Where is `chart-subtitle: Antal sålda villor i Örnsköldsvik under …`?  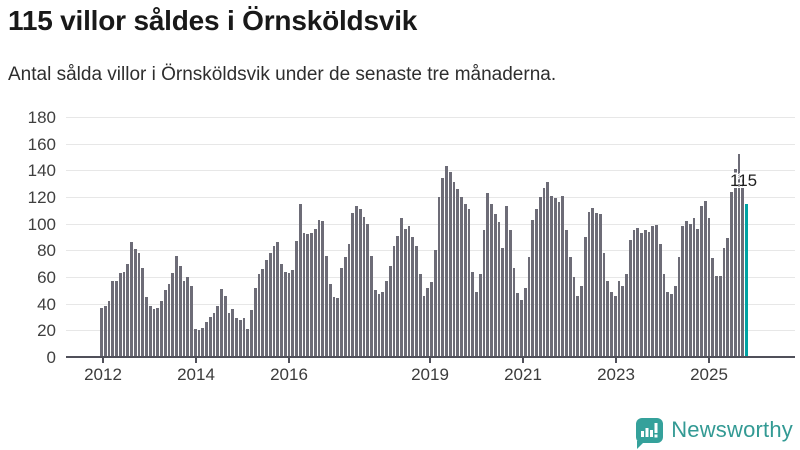
chart-subtitle: Antal sålda villor i Örnsköldsvik under … is located at coordinates (282, 74).